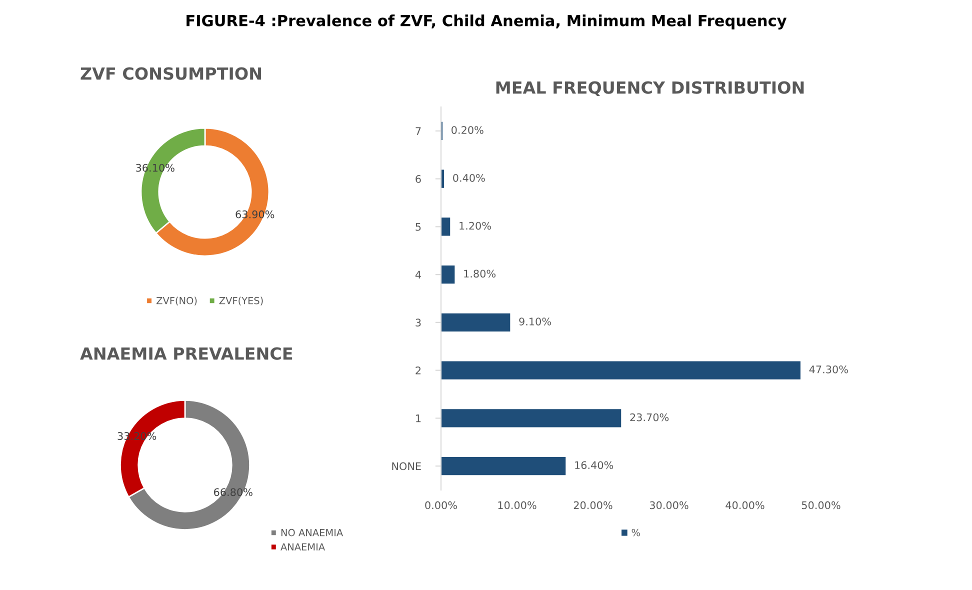  I want to click on y-tick-label: NONE, so click(406, 466).